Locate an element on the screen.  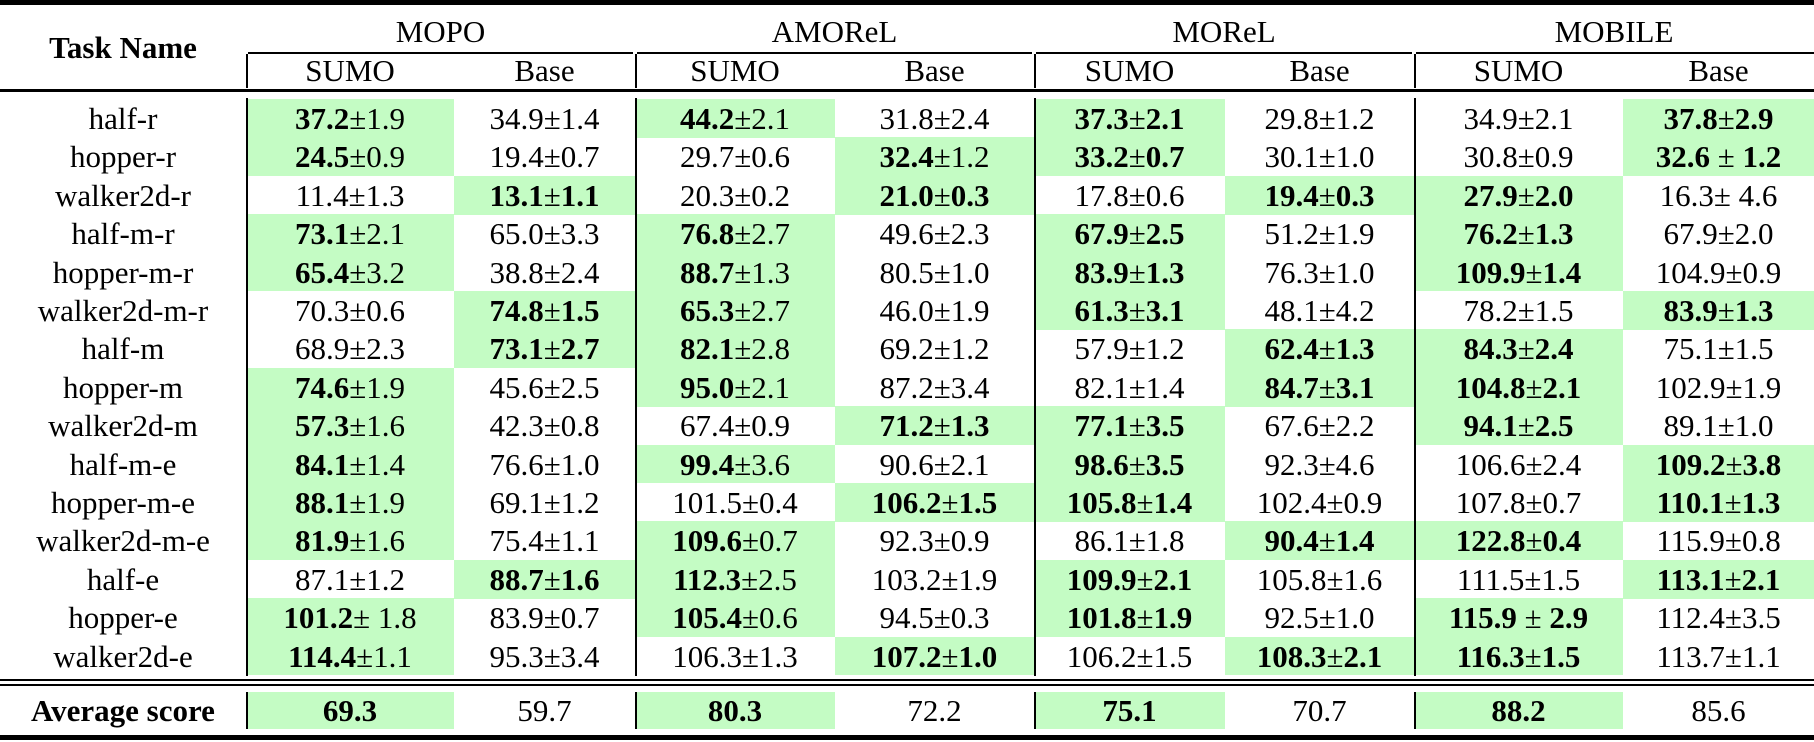
average-rule-lower is located at coordinates (907, 685).